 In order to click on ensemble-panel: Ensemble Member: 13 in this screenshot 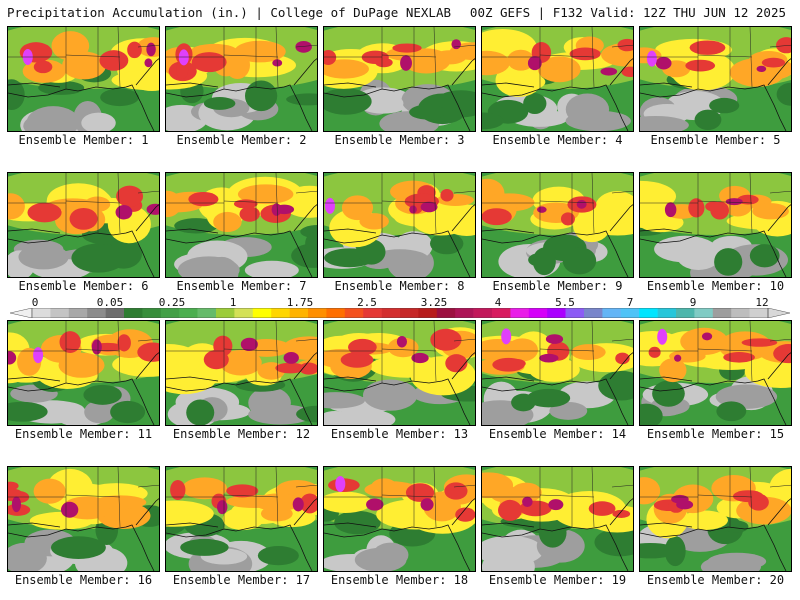, I will do `click(399, 381)`.